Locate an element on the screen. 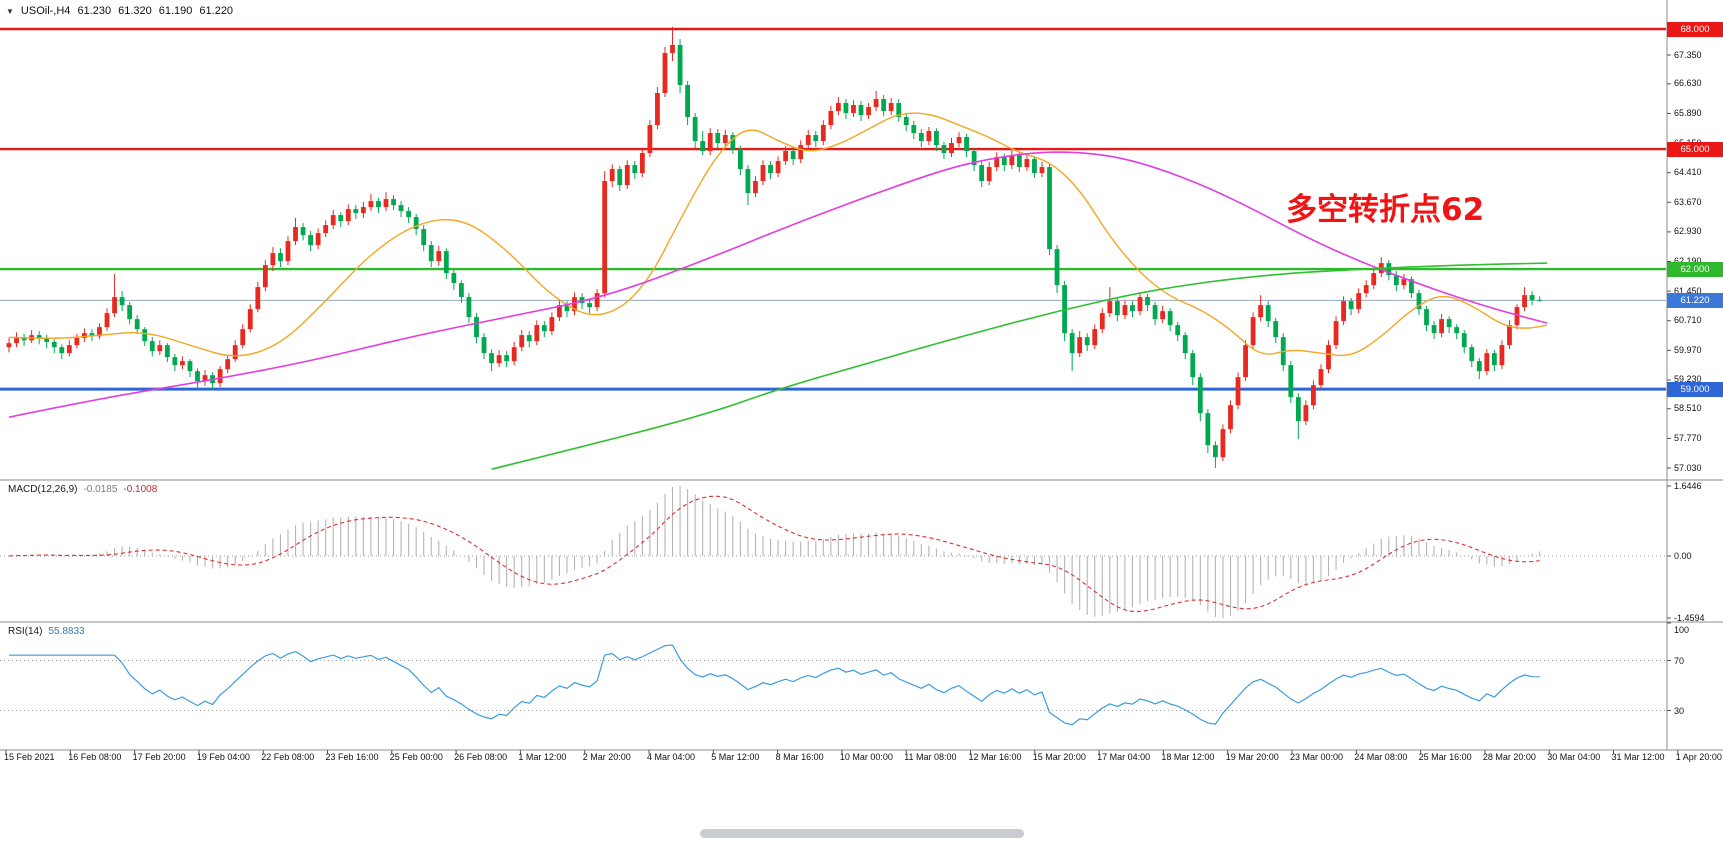 This screenshot has height=844, width=1723. ohlc-low: 61.190 is located at coordinates (175, 11).